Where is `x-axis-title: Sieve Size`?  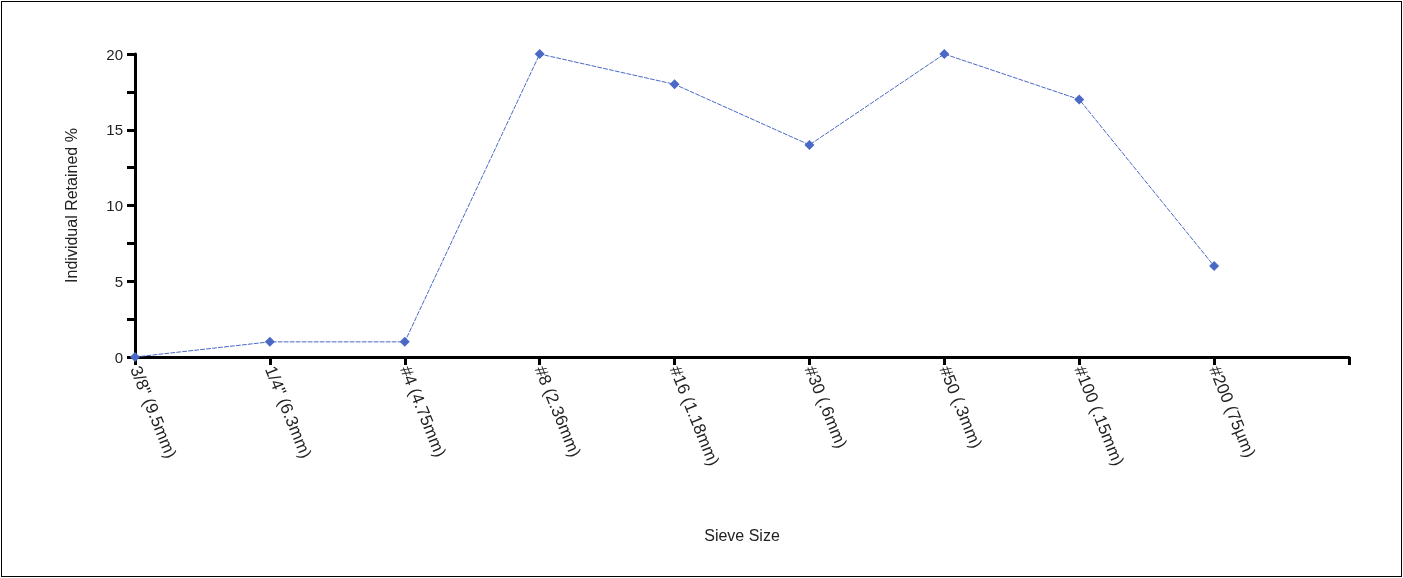
x-axis-title: Sieve Size is located at coordinates (742, 535).